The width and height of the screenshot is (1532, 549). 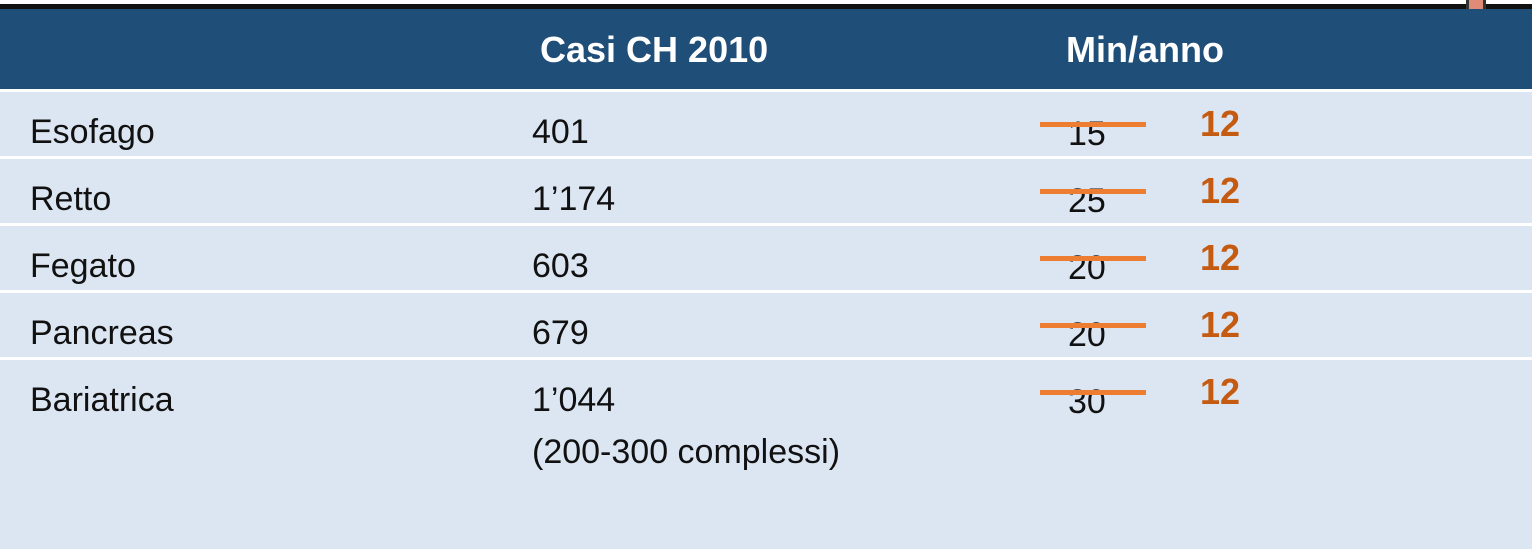 I want to click on cases-cell: 401, so click(x=560, y=132).